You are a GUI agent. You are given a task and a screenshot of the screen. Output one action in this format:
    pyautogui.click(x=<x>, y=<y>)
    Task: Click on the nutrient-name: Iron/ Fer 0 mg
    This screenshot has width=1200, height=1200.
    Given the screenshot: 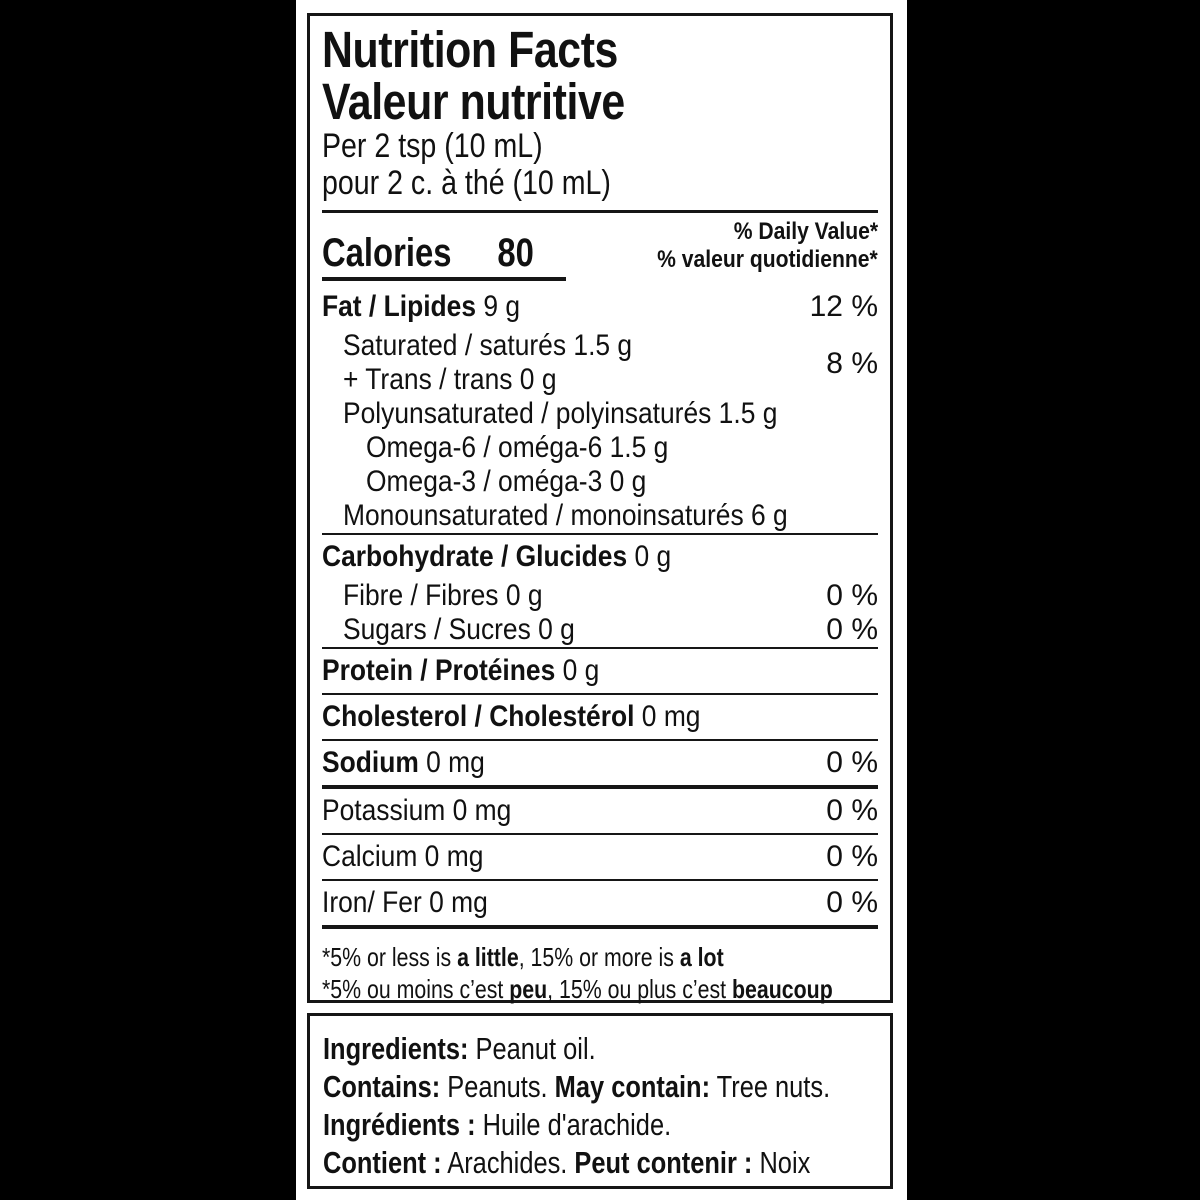 What is the action you would take?
    pyautogui.click(x=405, y=902)
    